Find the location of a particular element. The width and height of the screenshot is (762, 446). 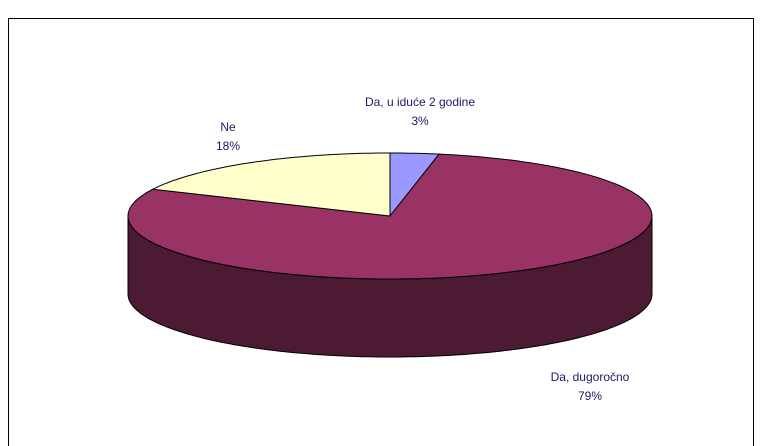

slice-value-label: 79% is located at coordinates (590, 396).